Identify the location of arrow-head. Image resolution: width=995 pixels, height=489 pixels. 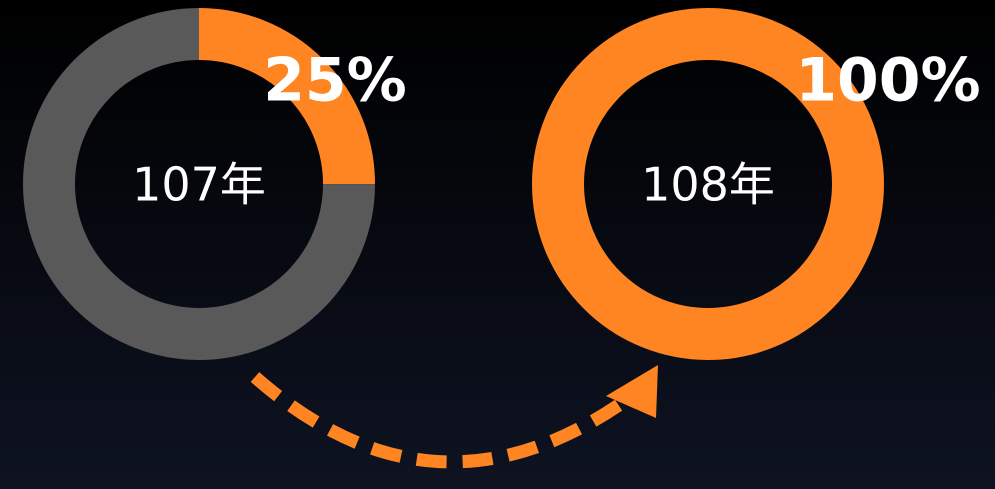
(632, 391).